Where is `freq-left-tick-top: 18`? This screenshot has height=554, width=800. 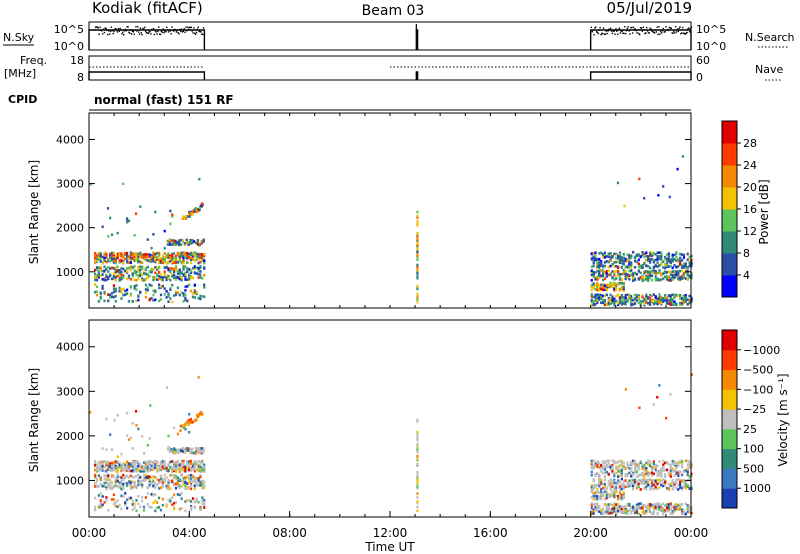 freq-left-tick-top: 18 is located at coordinates (77, 60).